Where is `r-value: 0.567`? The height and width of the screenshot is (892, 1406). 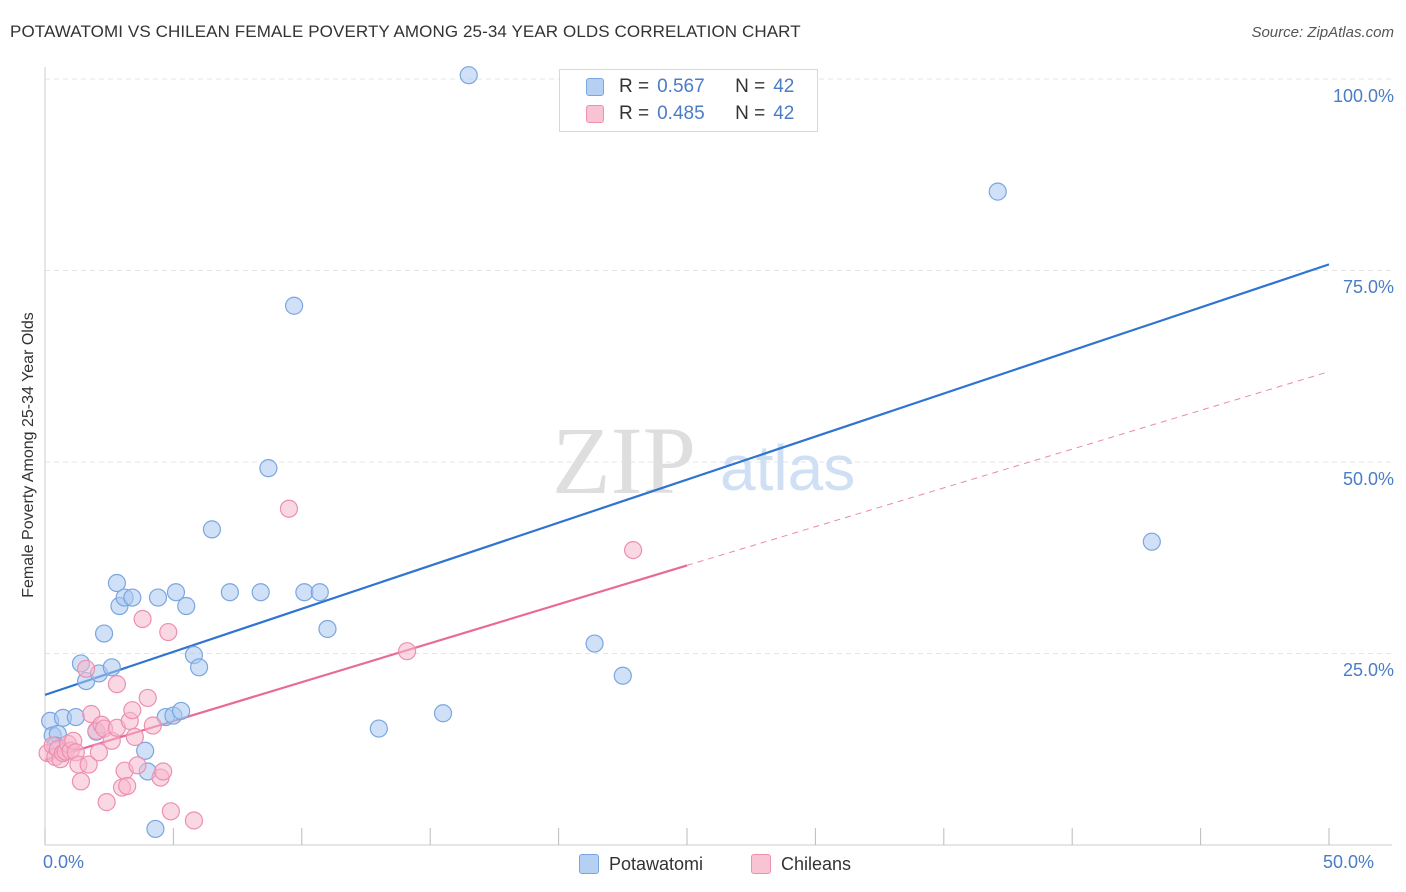 r-value: 0.567 is located at coordinates (681, 86).